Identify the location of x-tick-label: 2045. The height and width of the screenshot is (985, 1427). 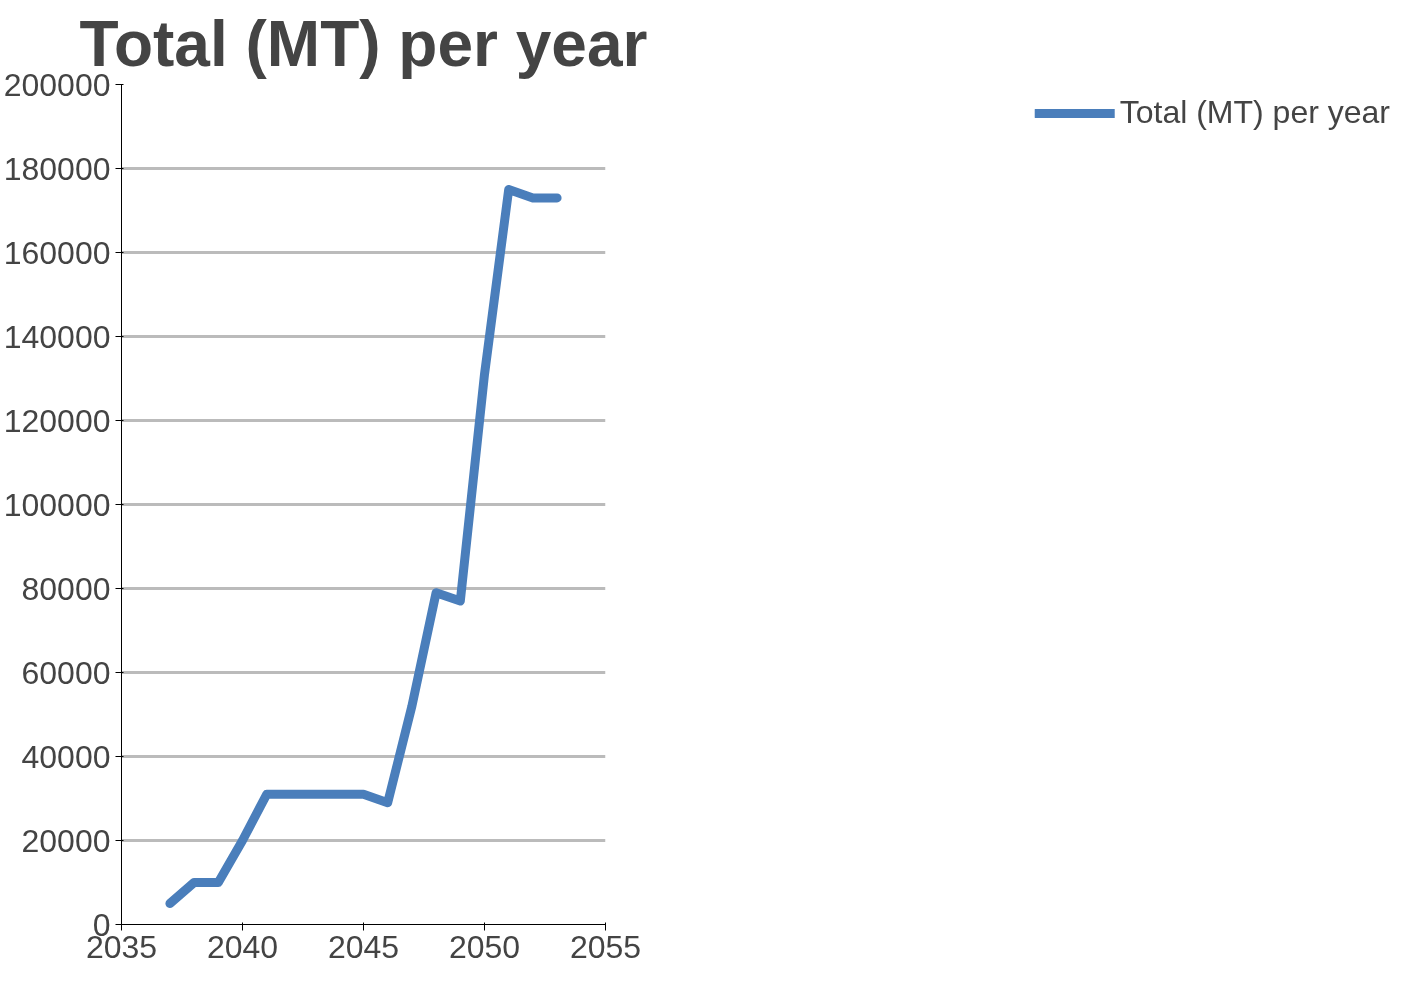
(363, 946).